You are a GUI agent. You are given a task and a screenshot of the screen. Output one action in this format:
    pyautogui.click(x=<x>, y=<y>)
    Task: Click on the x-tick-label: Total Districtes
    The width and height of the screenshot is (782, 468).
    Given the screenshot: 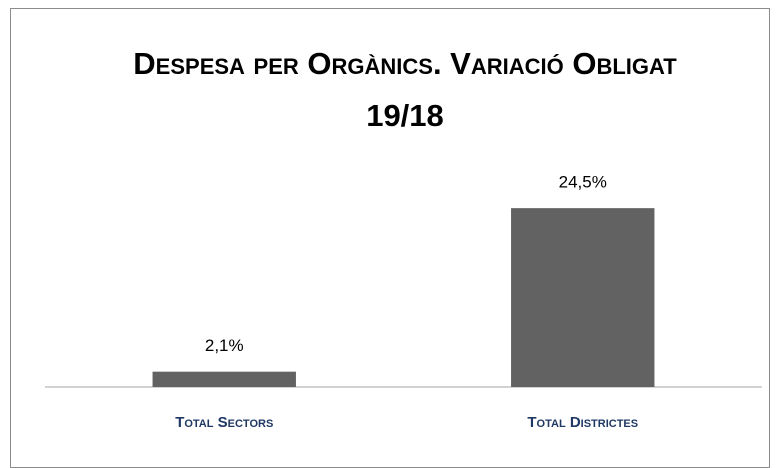 What is the action you would take?
    pyautogui.click(x=582, y=422)
    